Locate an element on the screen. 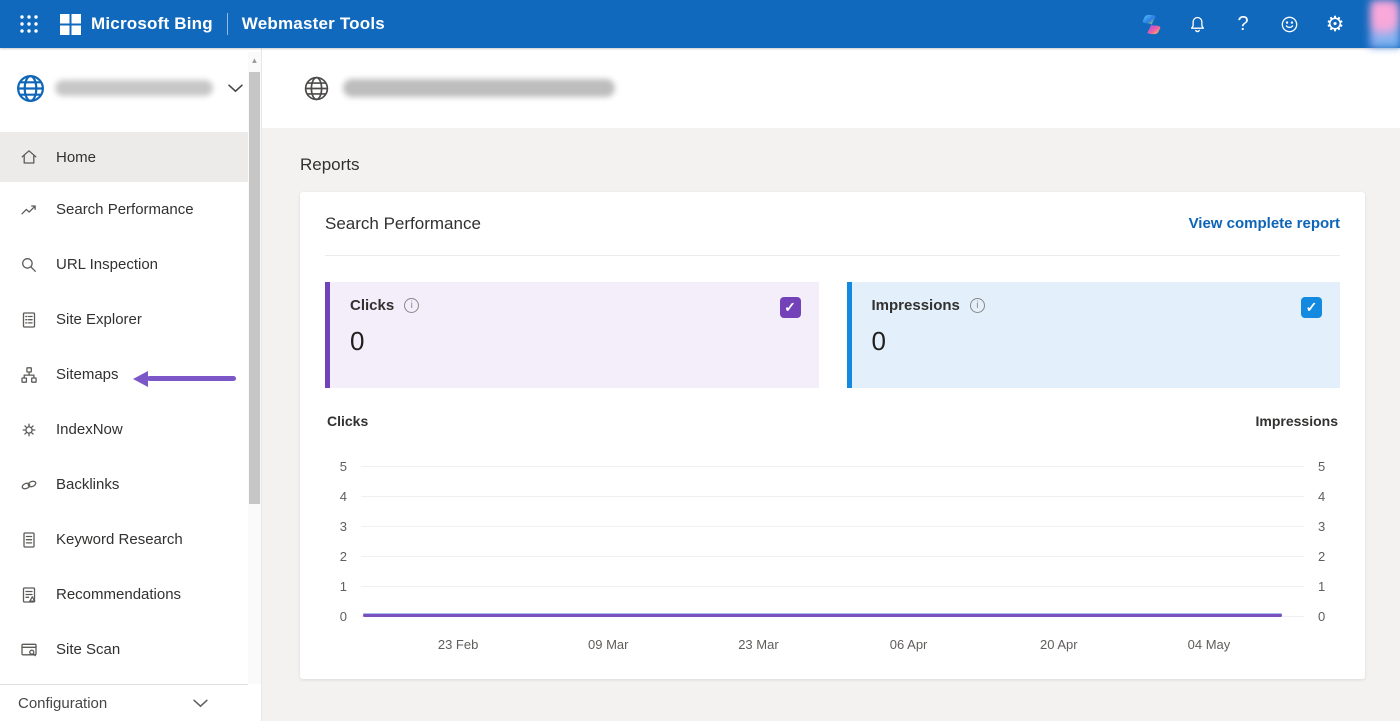  y-tick-left: 5 is located at coordinates (343, 466).